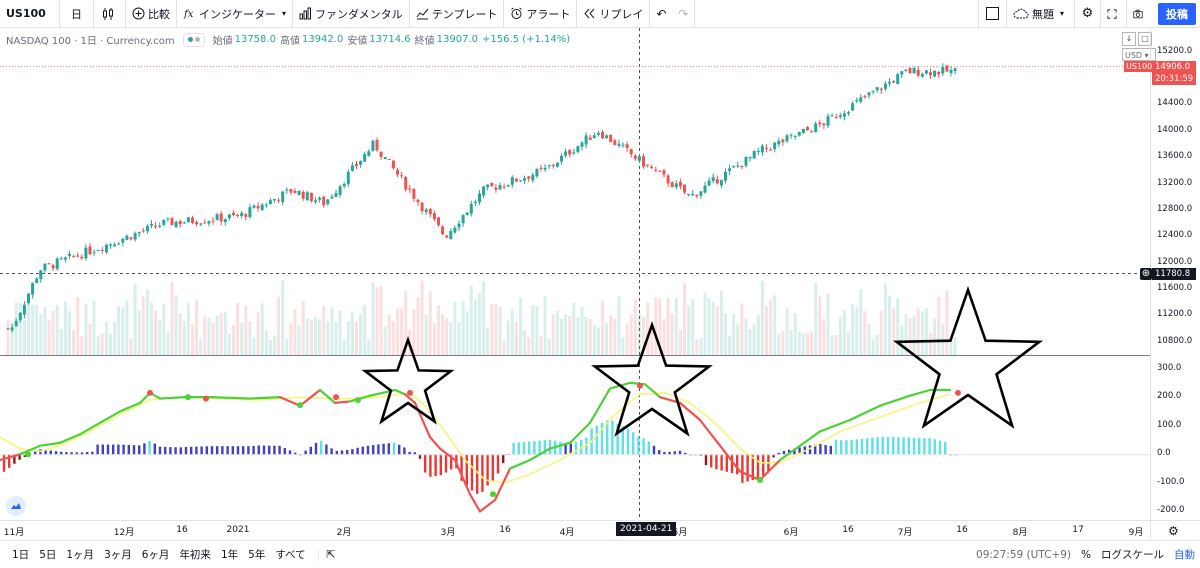 The width and height of the screenshot is (1200, 568). I want to click on collapse-down-button: ↓, so click(1129, 39).